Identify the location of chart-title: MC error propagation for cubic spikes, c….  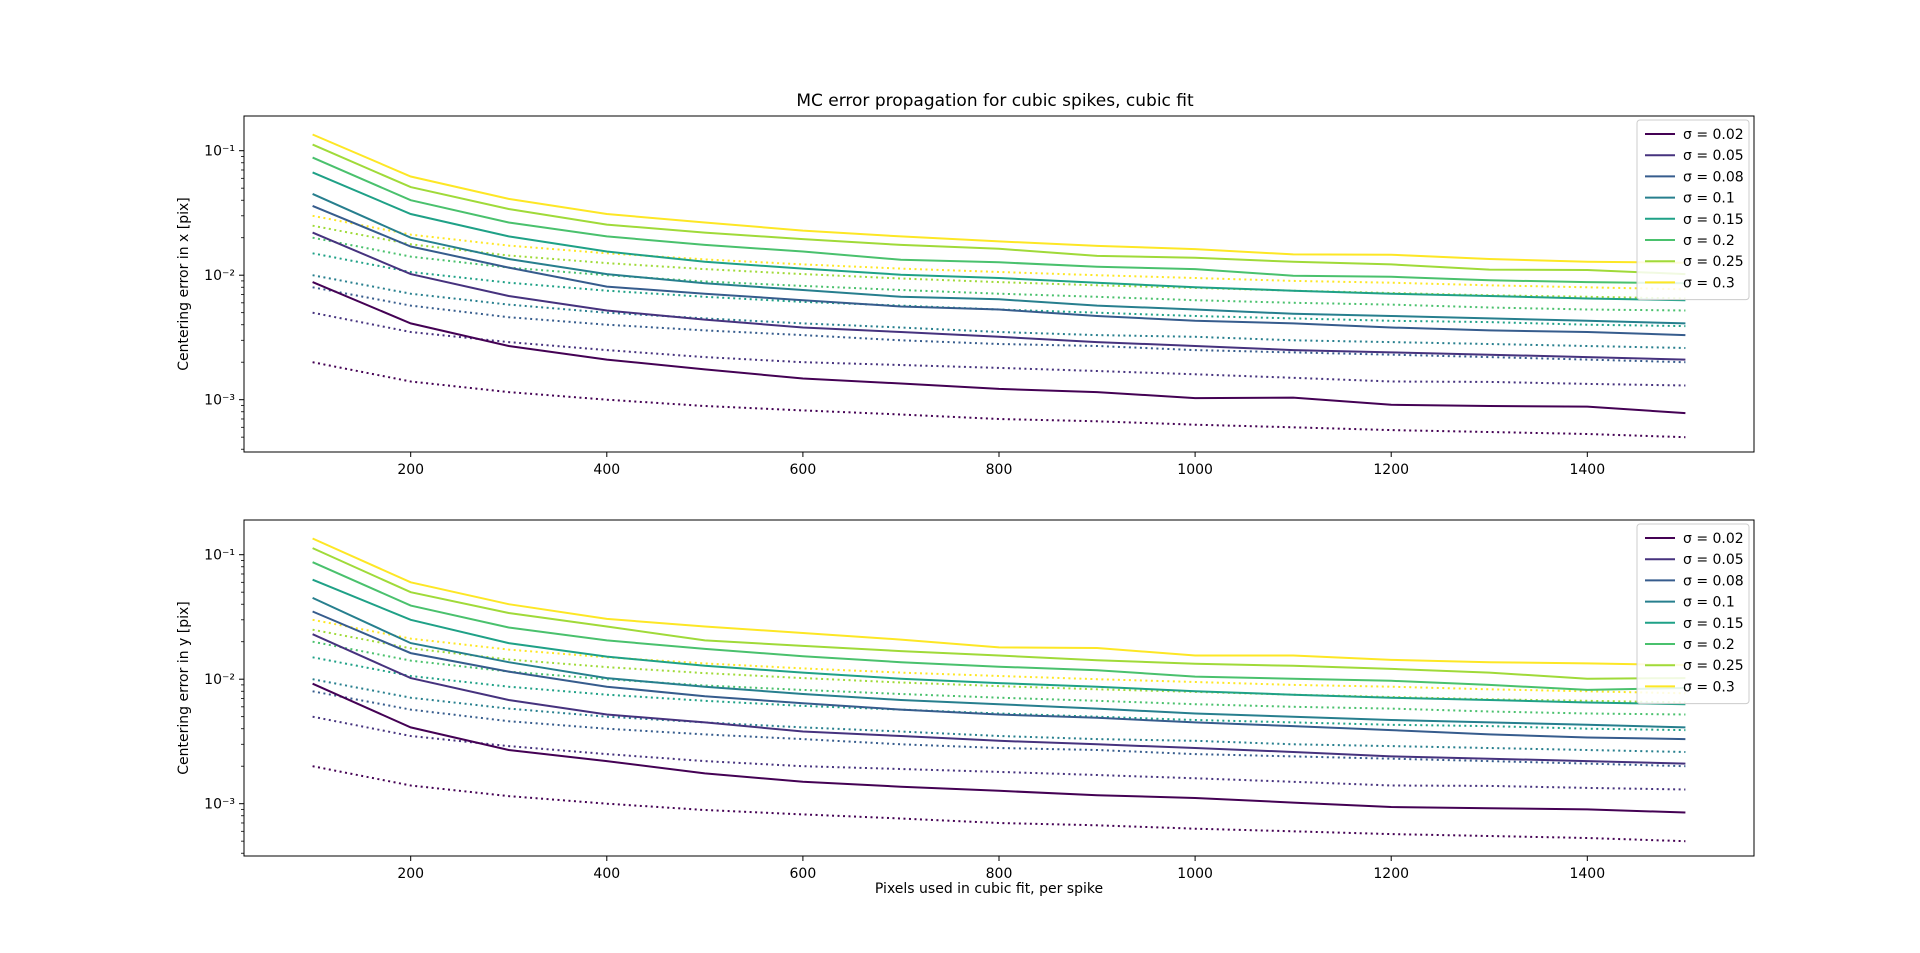
(995, 101).